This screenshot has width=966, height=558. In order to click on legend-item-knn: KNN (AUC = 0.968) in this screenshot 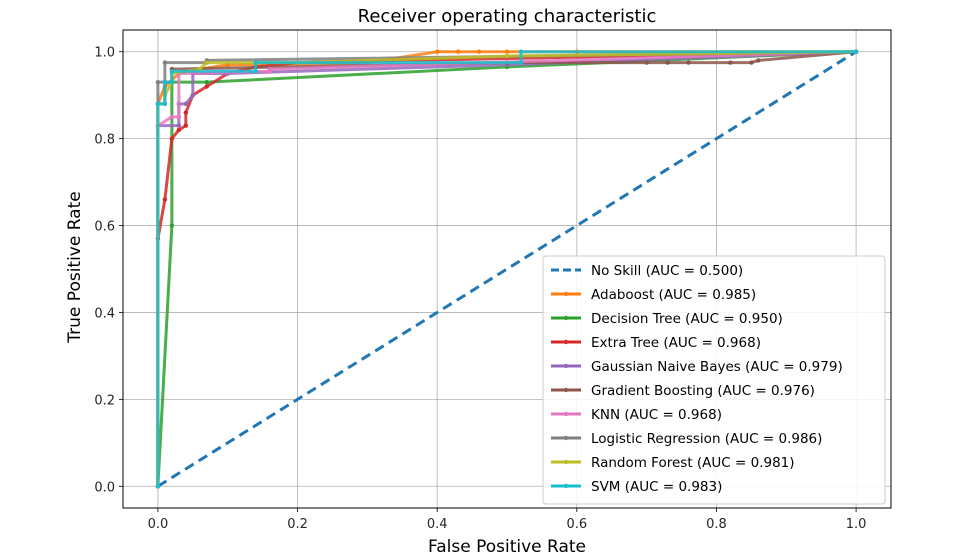, I will do `click(636, 415)`.